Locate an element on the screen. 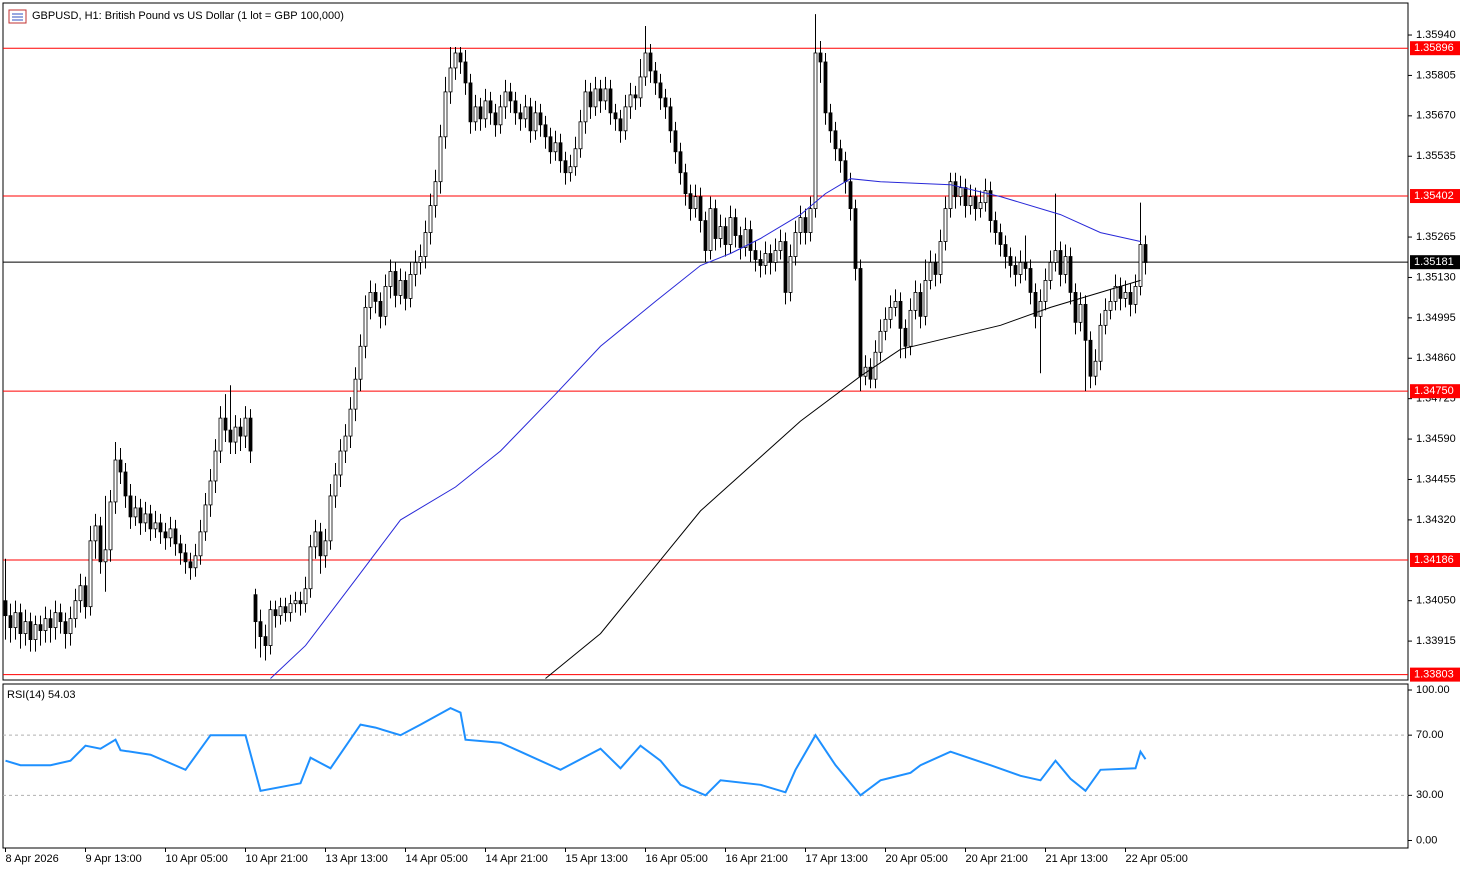 The height and width of the screenshot is (874, 1474). indicator-y-tick-label: 70.00 is located at coordinates (1430, 735).